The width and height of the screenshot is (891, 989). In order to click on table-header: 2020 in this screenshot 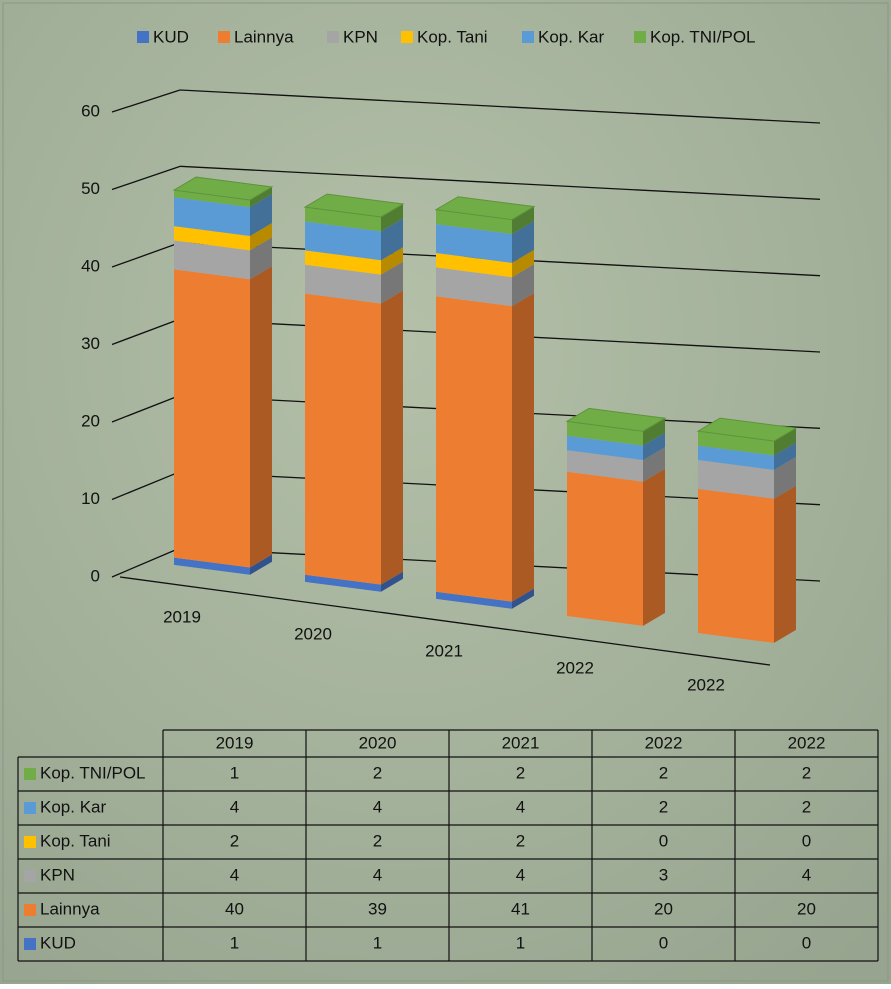, I will do `click(378, 742)`.